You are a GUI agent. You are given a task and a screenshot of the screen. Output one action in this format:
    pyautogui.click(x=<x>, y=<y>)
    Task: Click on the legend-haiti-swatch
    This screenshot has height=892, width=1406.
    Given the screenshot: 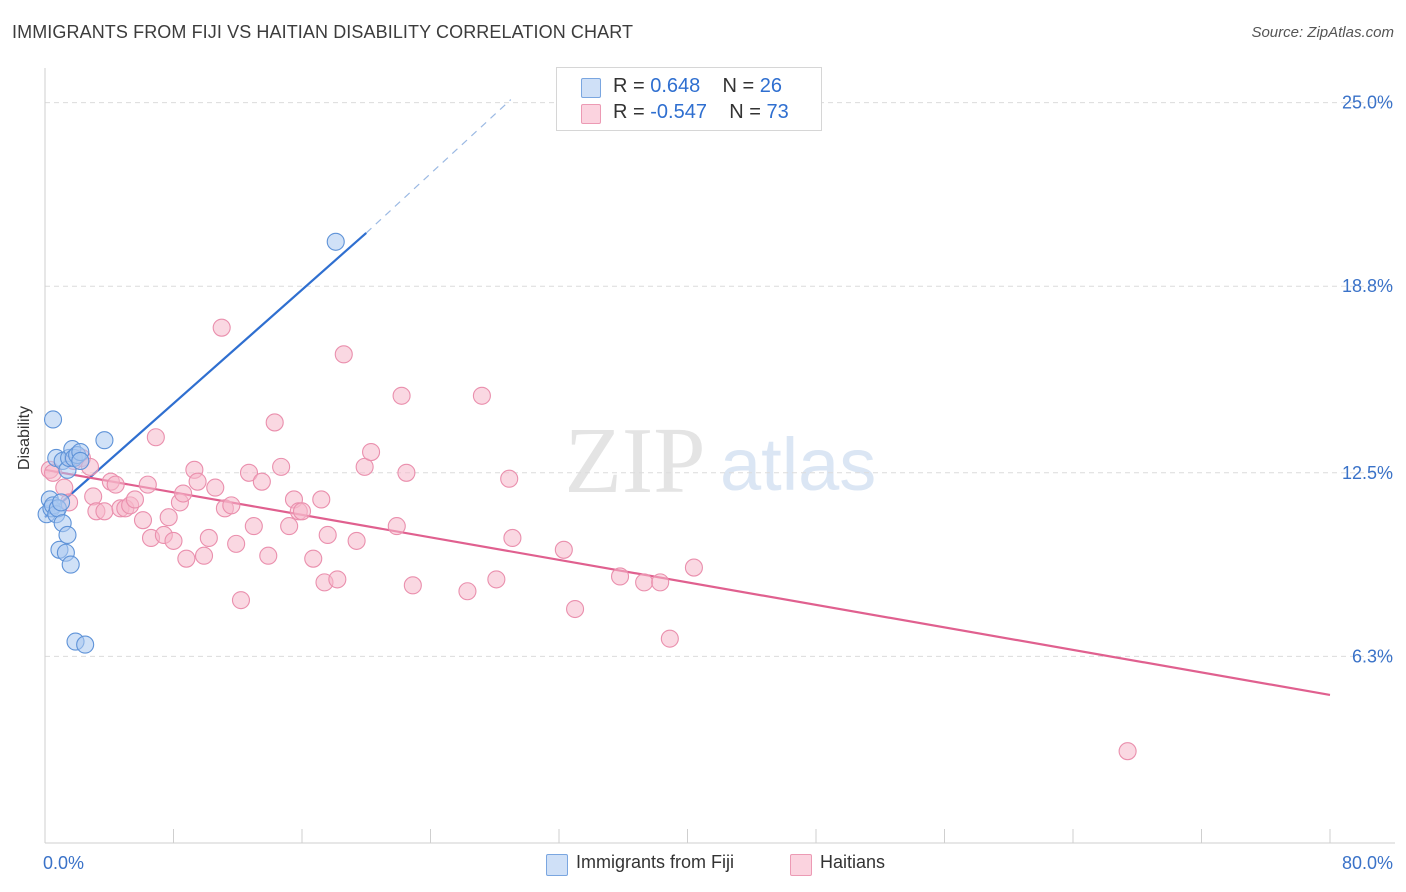 What is the action you would take?
    pyautogui.click(x=801, y=865)
    